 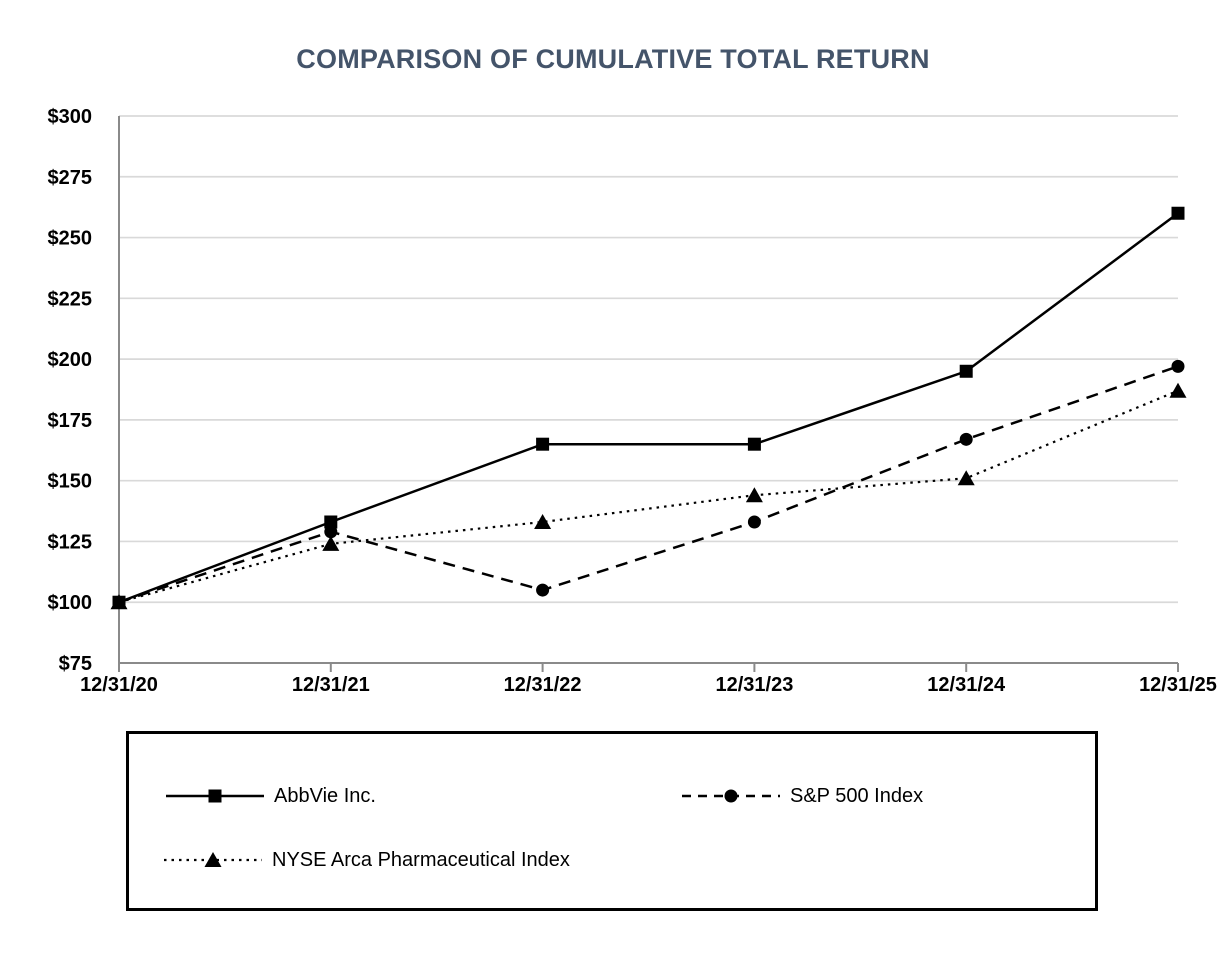 I want to click on legend-label-s-p-500-index: S&P 500 Index, so click(x=857, y=795).